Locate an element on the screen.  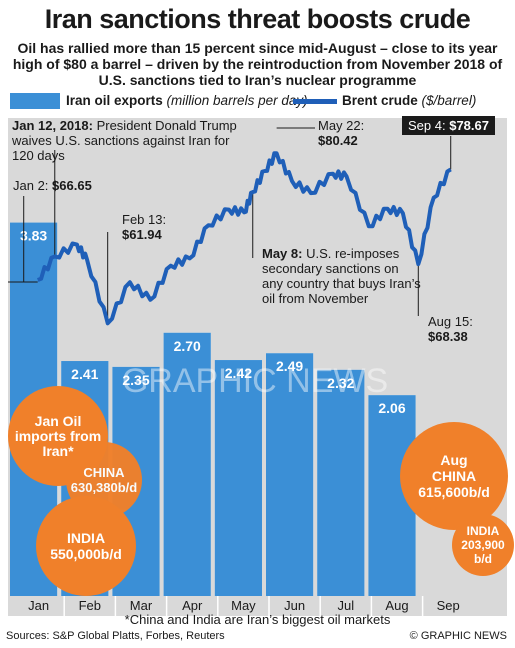
bar-jul is located at coordinates (341, 482).